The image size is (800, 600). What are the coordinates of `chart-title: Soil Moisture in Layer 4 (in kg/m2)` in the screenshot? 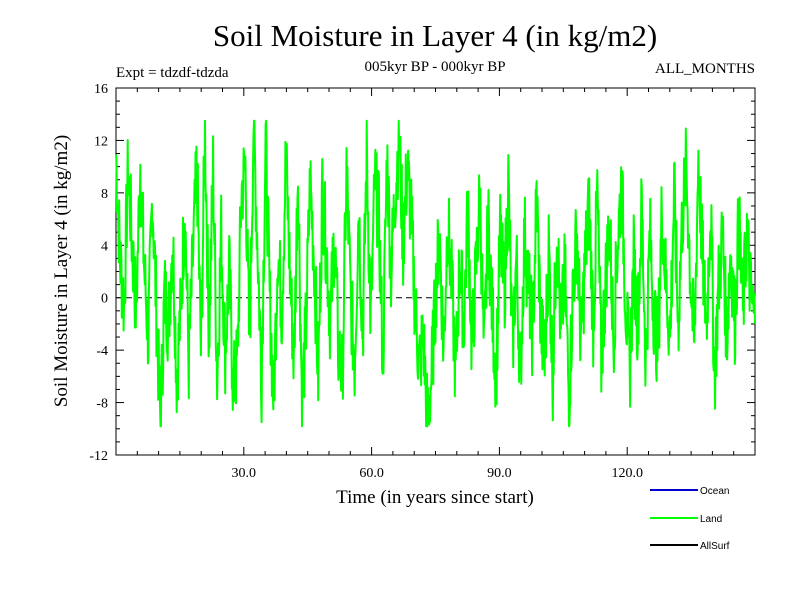 It's located at (435, 35).